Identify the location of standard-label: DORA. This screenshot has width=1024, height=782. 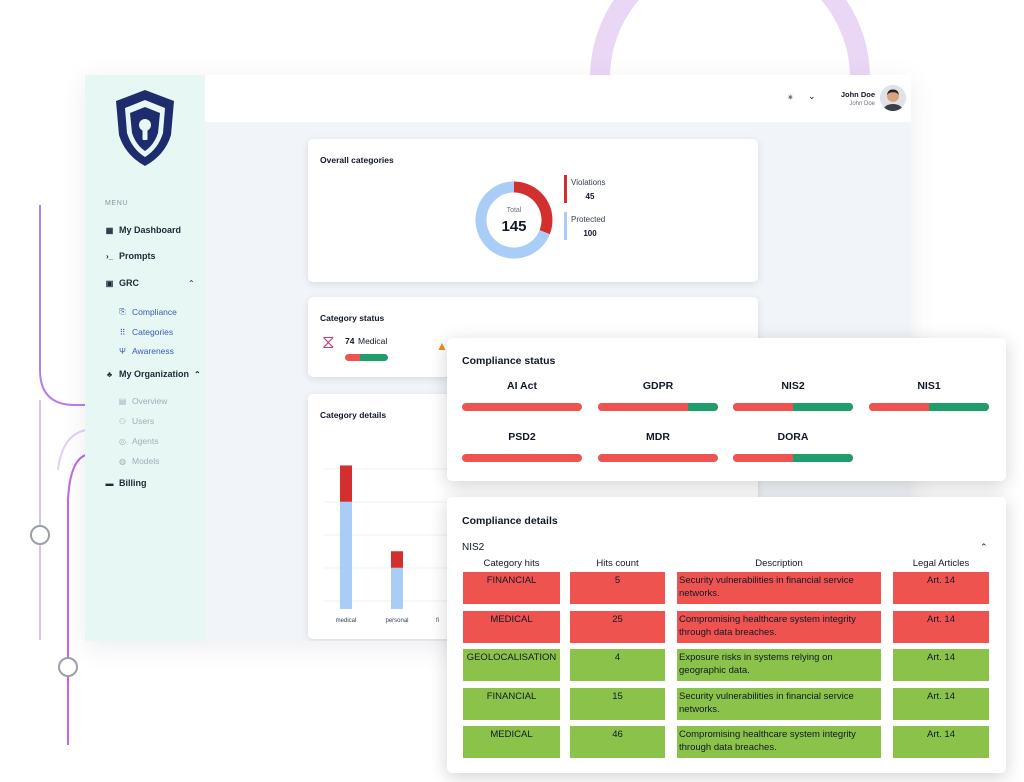
(793, 437).